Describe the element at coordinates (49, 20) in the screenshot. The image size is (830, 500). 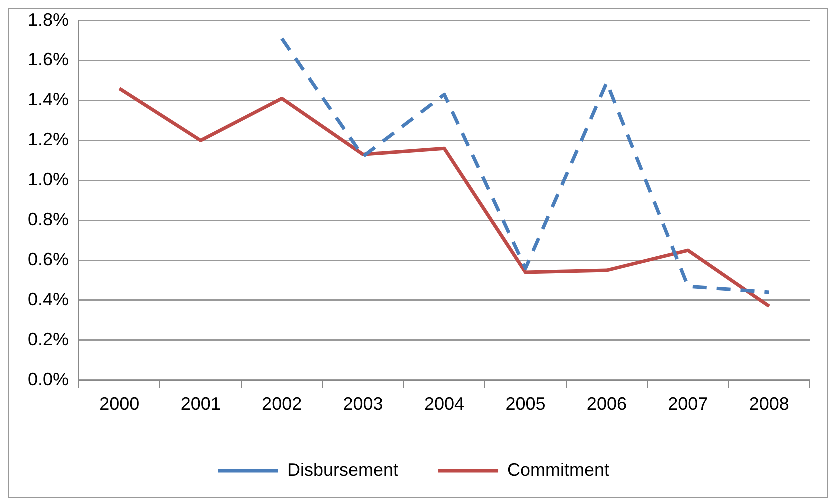
I see `y-tick-label: 1.8%` at that location.